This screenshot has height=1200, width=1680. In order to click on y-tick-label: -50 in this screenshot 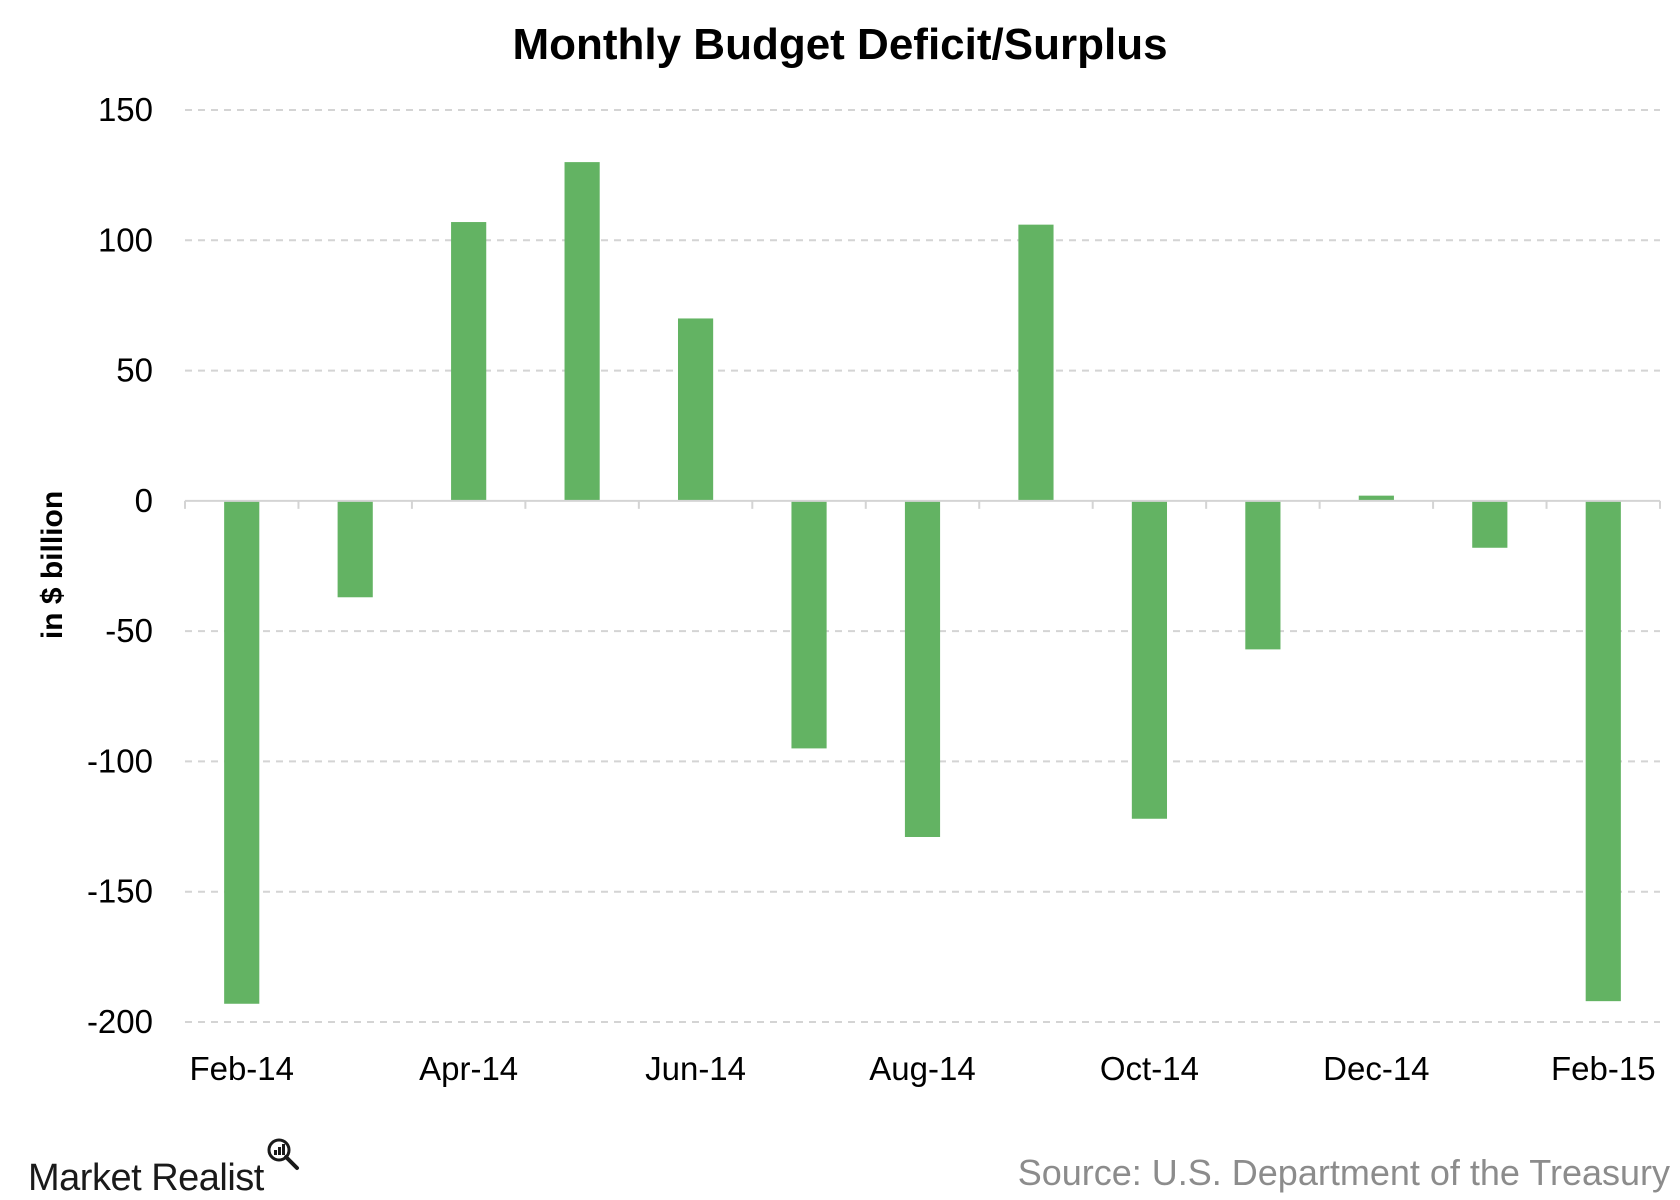, I will do `click(129, 630)`.